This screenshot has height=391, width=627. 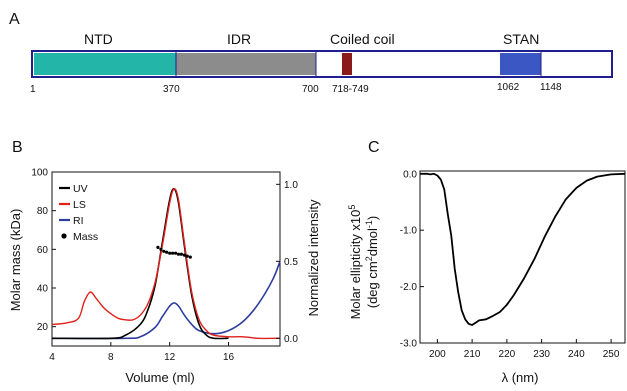 I want to click on plot-frame, so click(x=522, y=257).